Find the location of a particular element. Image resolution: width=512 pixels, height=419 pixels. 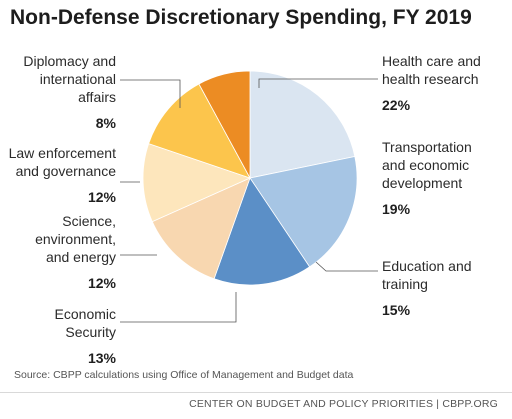

slice-category-label: affairs is located at coordinates (97, 97).